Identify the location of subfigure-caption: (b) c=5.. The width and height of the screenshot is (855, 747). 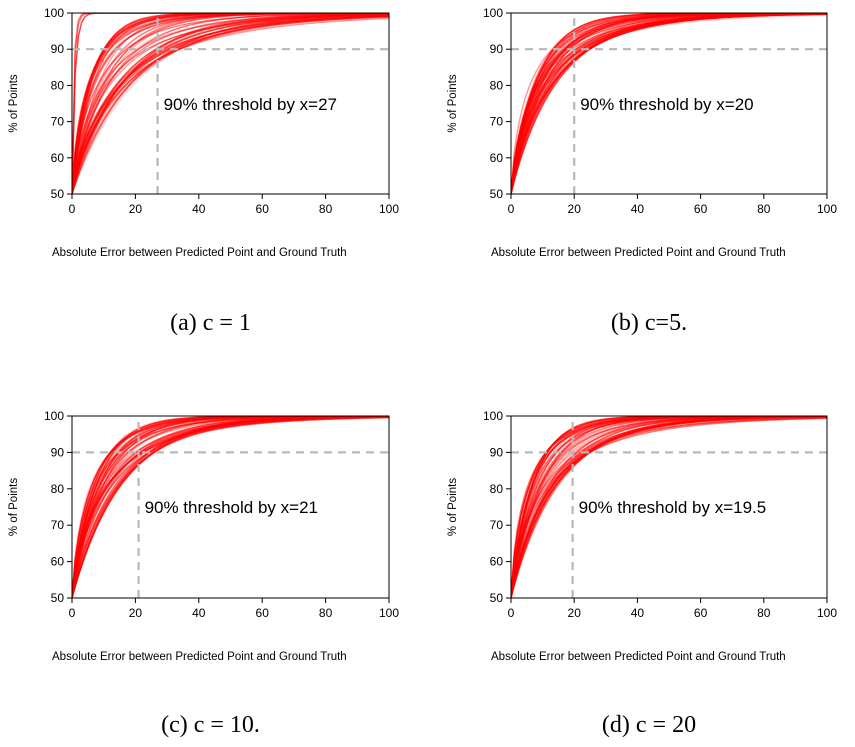
(649, 323).